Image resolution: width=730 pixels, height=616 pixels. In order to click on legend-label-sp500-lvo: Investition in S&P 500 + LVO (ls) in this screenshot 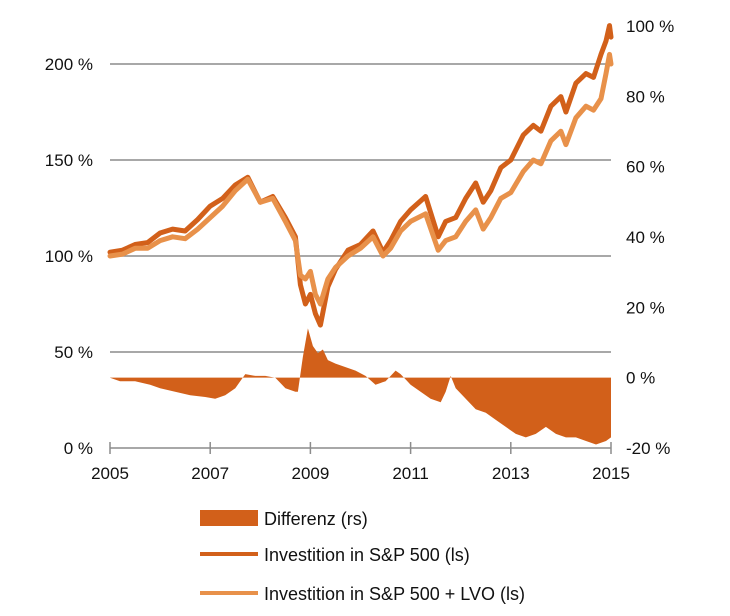, I will do `click(394, 594)`.